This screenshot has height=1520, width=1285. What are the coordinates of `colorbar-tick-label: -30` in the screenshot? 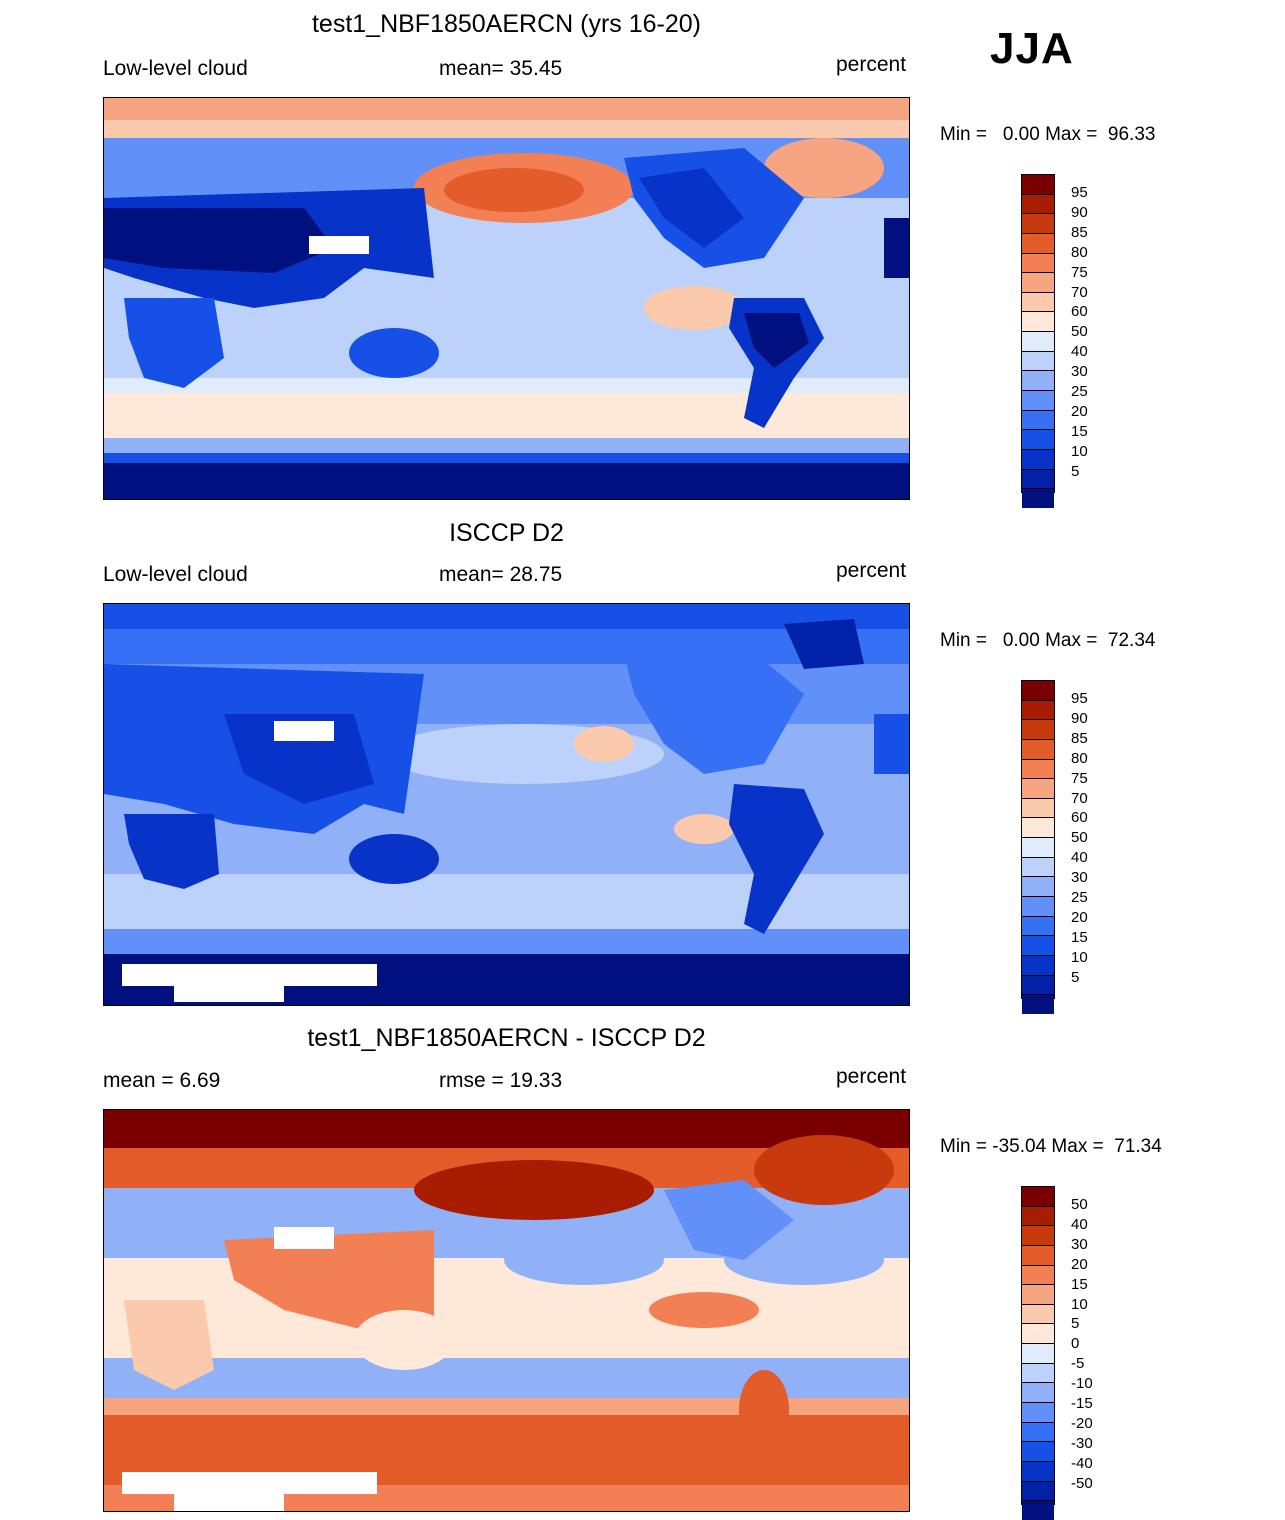 It's located at (1082, 1443).